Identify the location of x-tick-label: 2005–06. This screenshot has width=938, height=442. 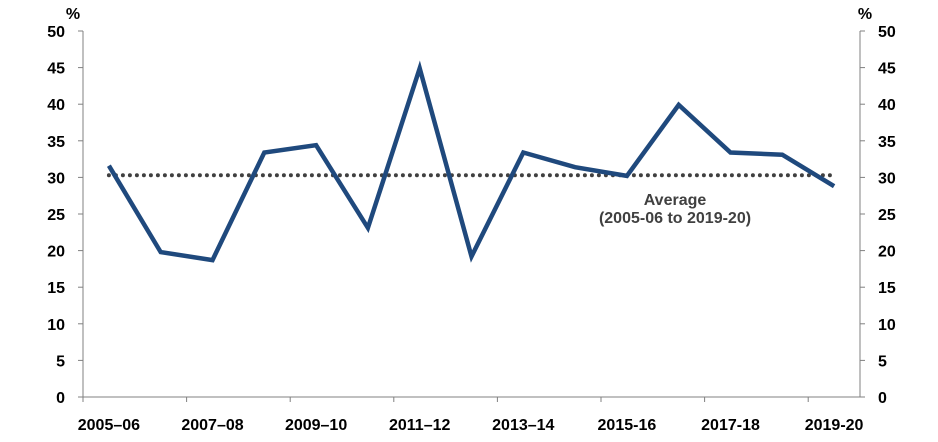
(109, 425).